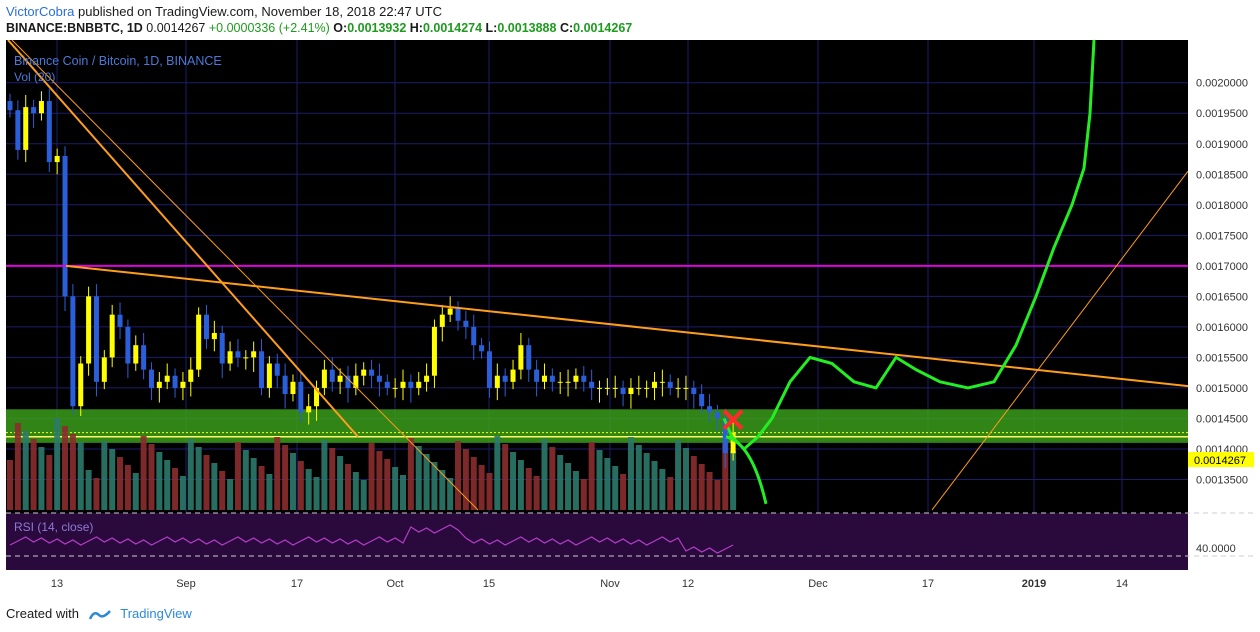 The width and height of the screenshot is (1260, 632). What do you see at coordinates (1222, 175) in the screenshot?
I see `price-tick-label: 0.0018500` at bounding box center [1222, 175].